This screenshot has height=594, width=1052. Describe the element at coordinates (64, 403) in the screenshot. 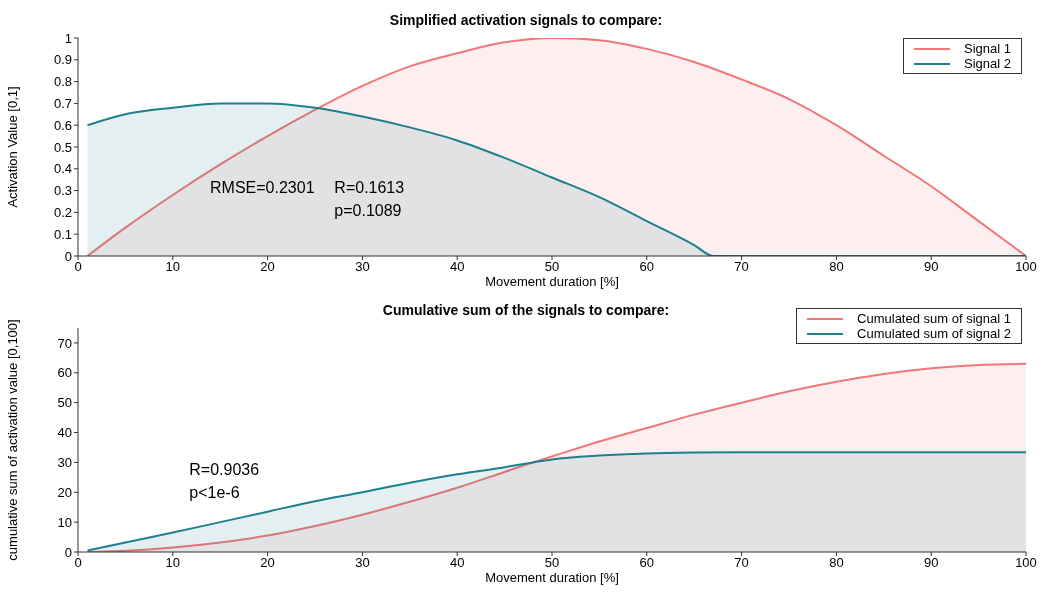

I see `y-tick-label: 50` at that location.